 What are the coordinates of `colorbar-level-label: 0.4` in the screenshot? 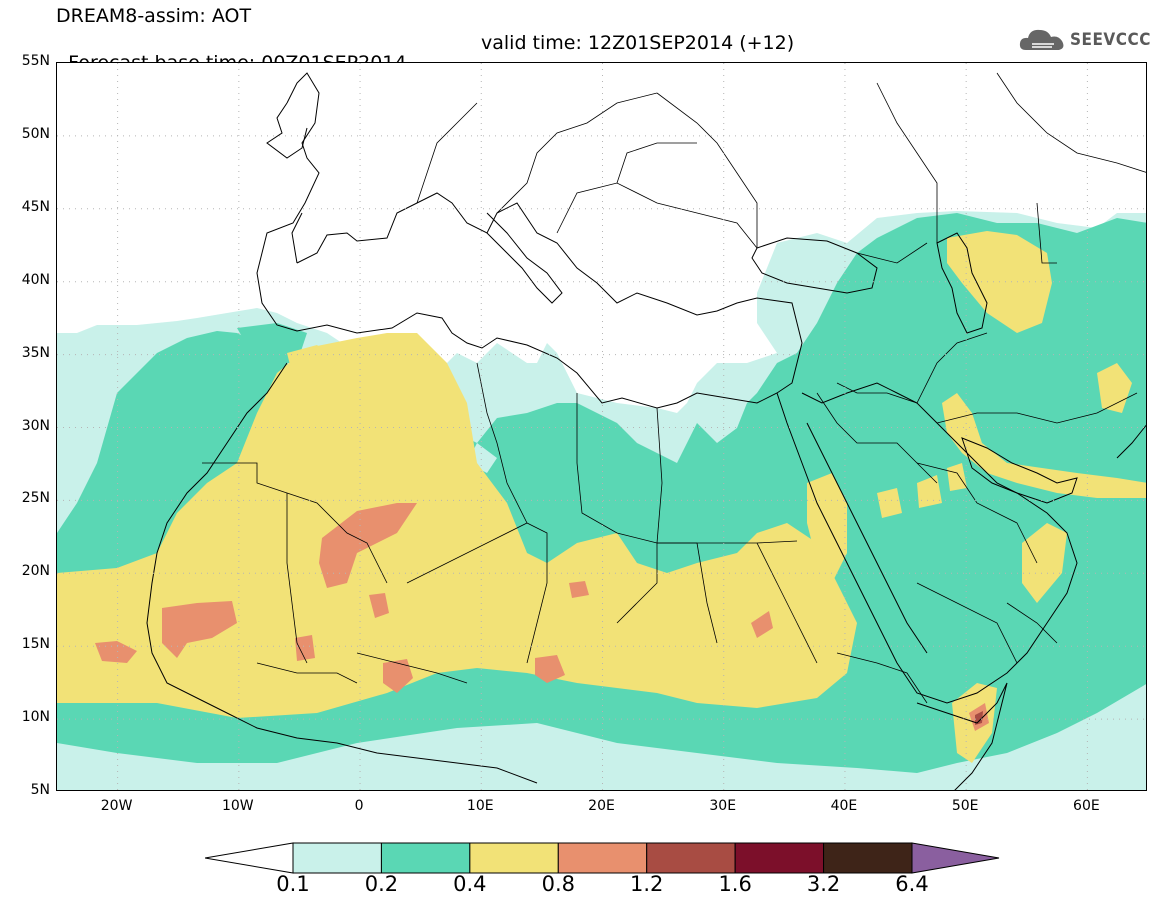 It's located at (470, 884).